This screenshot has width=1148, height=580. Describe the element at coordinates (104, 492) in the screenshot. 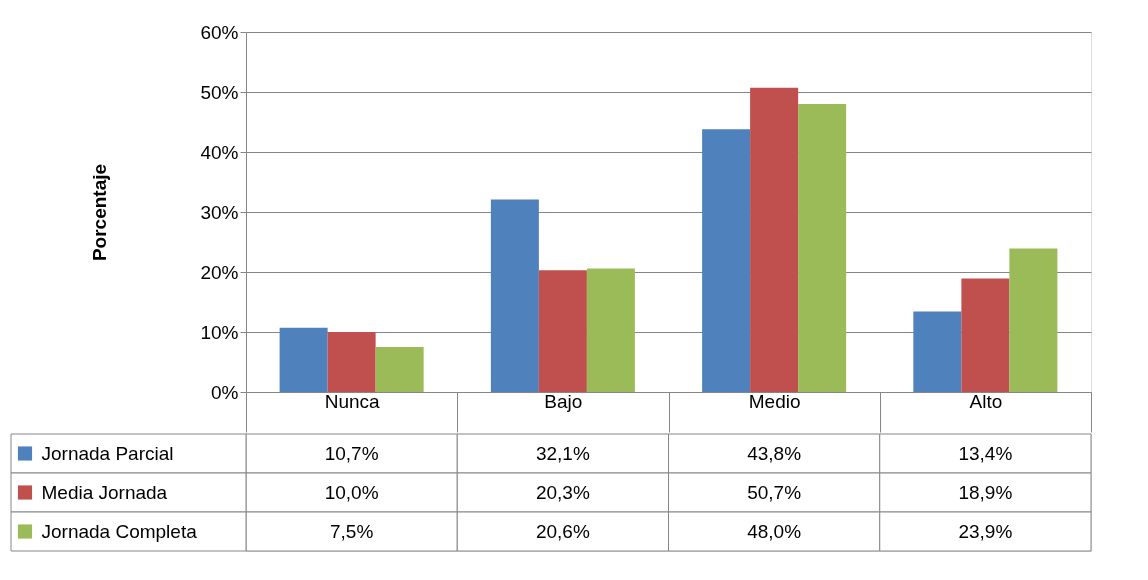

I see `legend-label: Media Jornada` at that location.